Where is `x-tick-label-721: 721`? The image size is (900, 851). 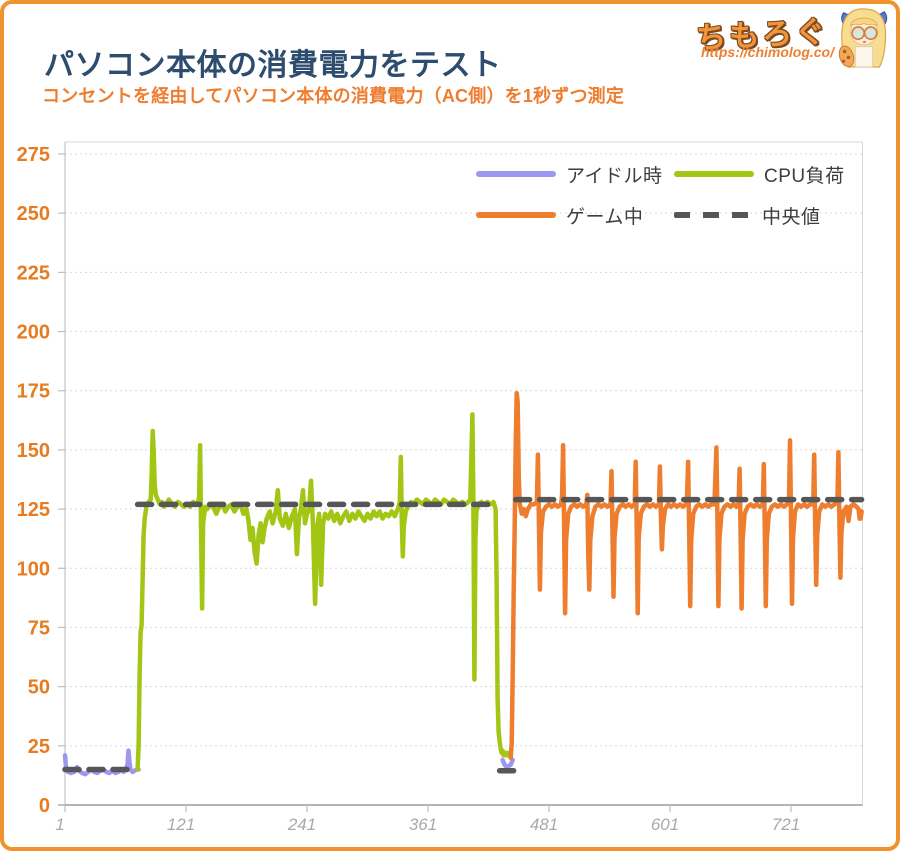 x-tick-label-721: 721 is located at coordinates (786, 824).